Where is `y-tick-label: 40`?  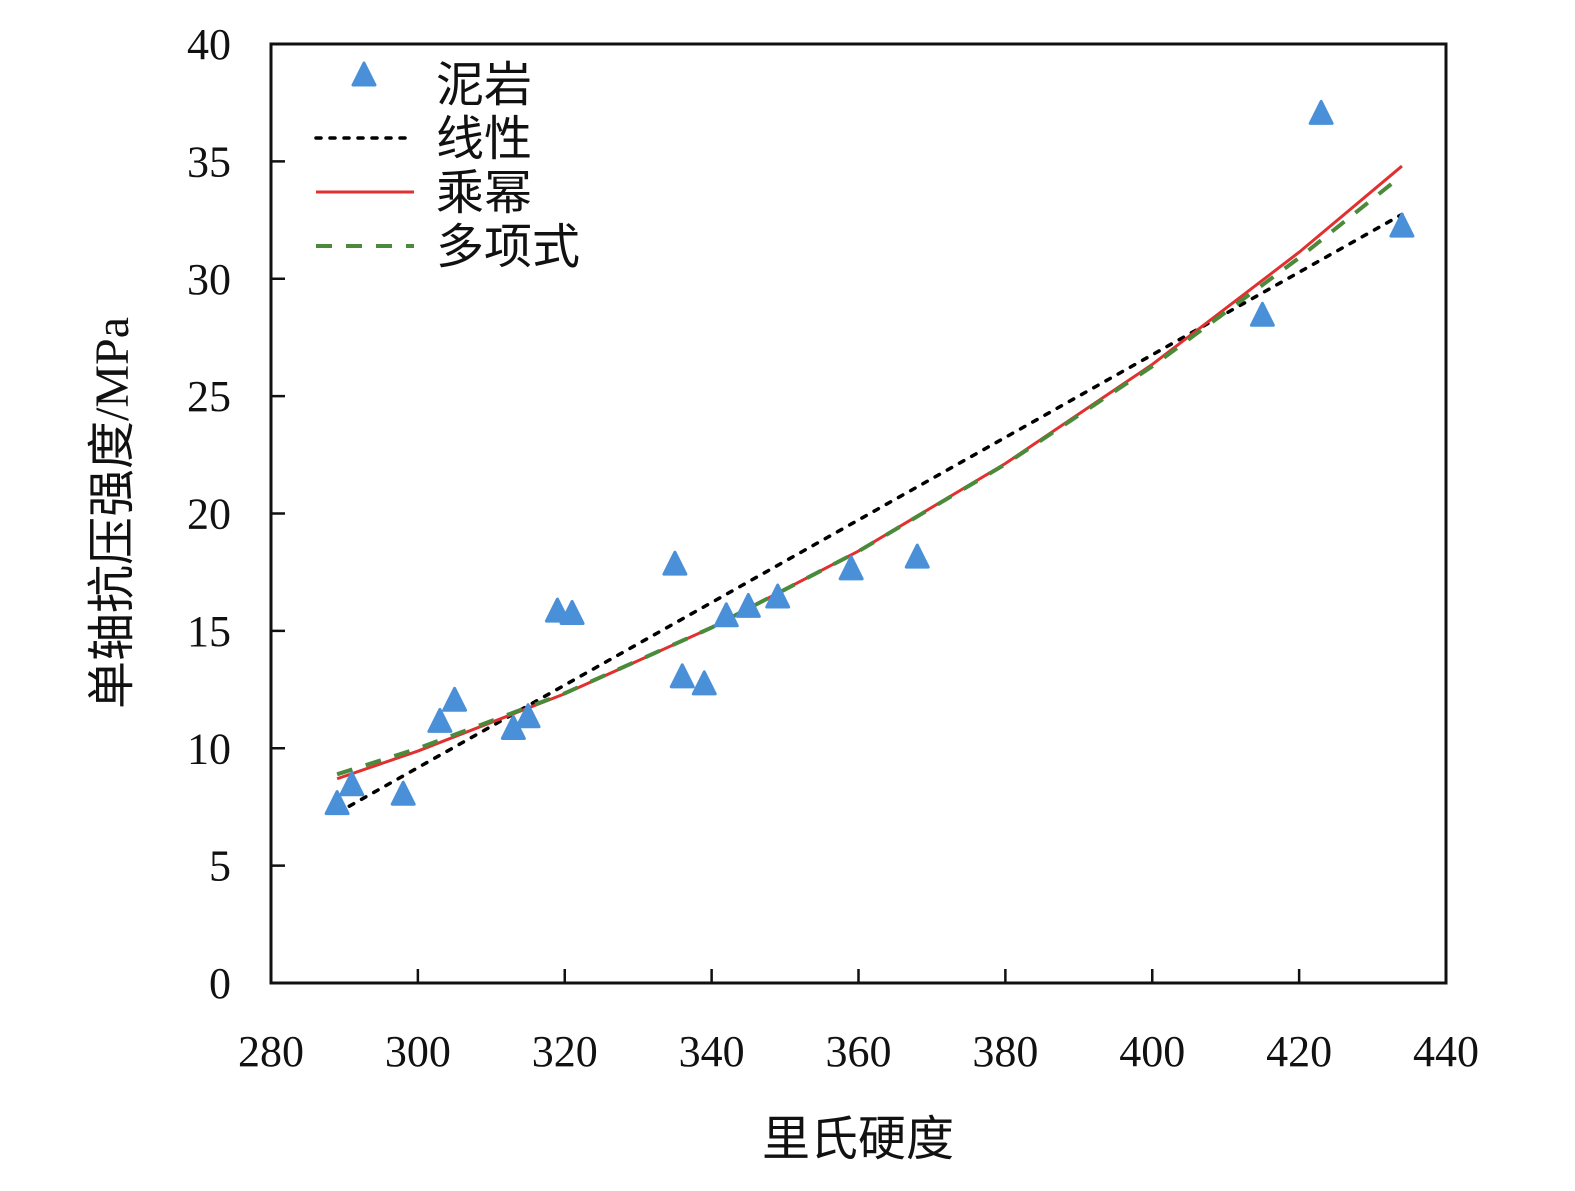
y-tick-label: 40 is located at coordinates (209, 44).